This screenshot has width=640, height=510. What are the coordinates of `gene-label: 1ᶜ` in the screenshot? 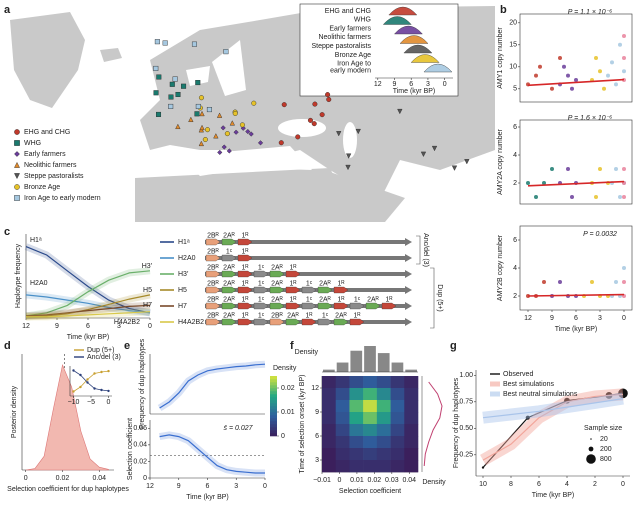 It's located at (229, 251).